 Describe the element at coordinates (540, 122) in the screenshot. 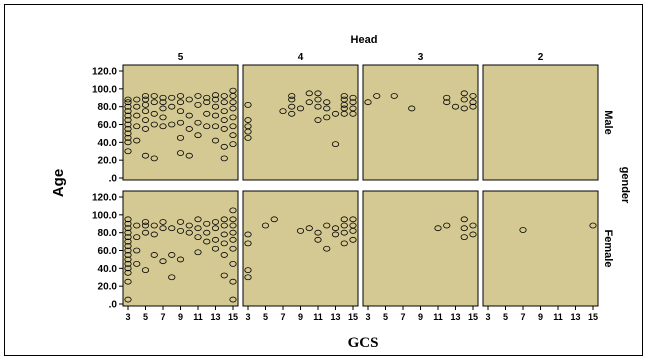

I see `panel-background` at that location.